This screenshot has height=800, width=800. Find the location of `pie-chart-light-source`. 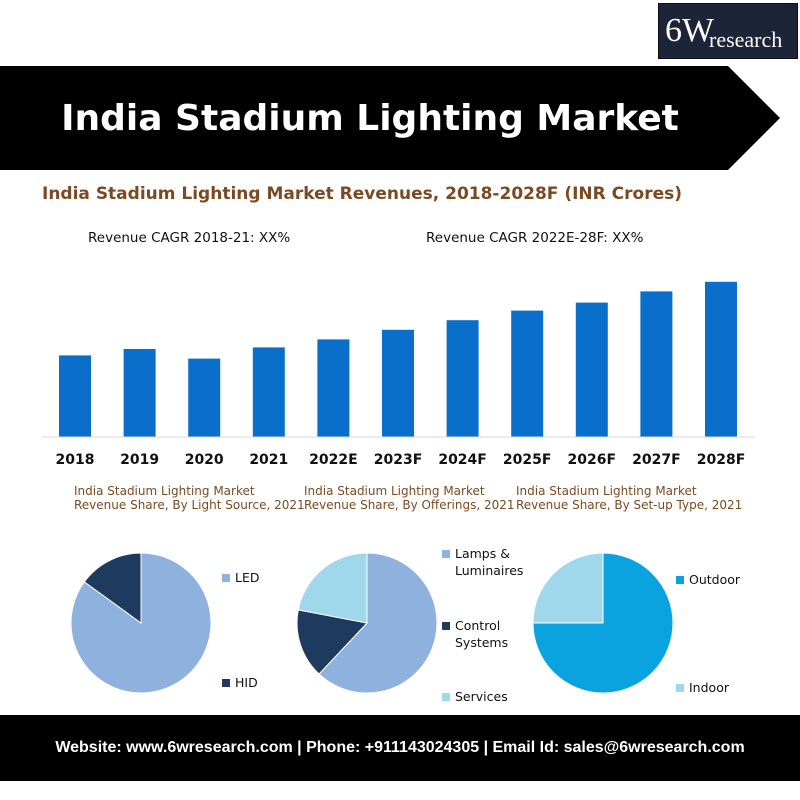

pie-chart-light-source is located at coordinates (141, 623).